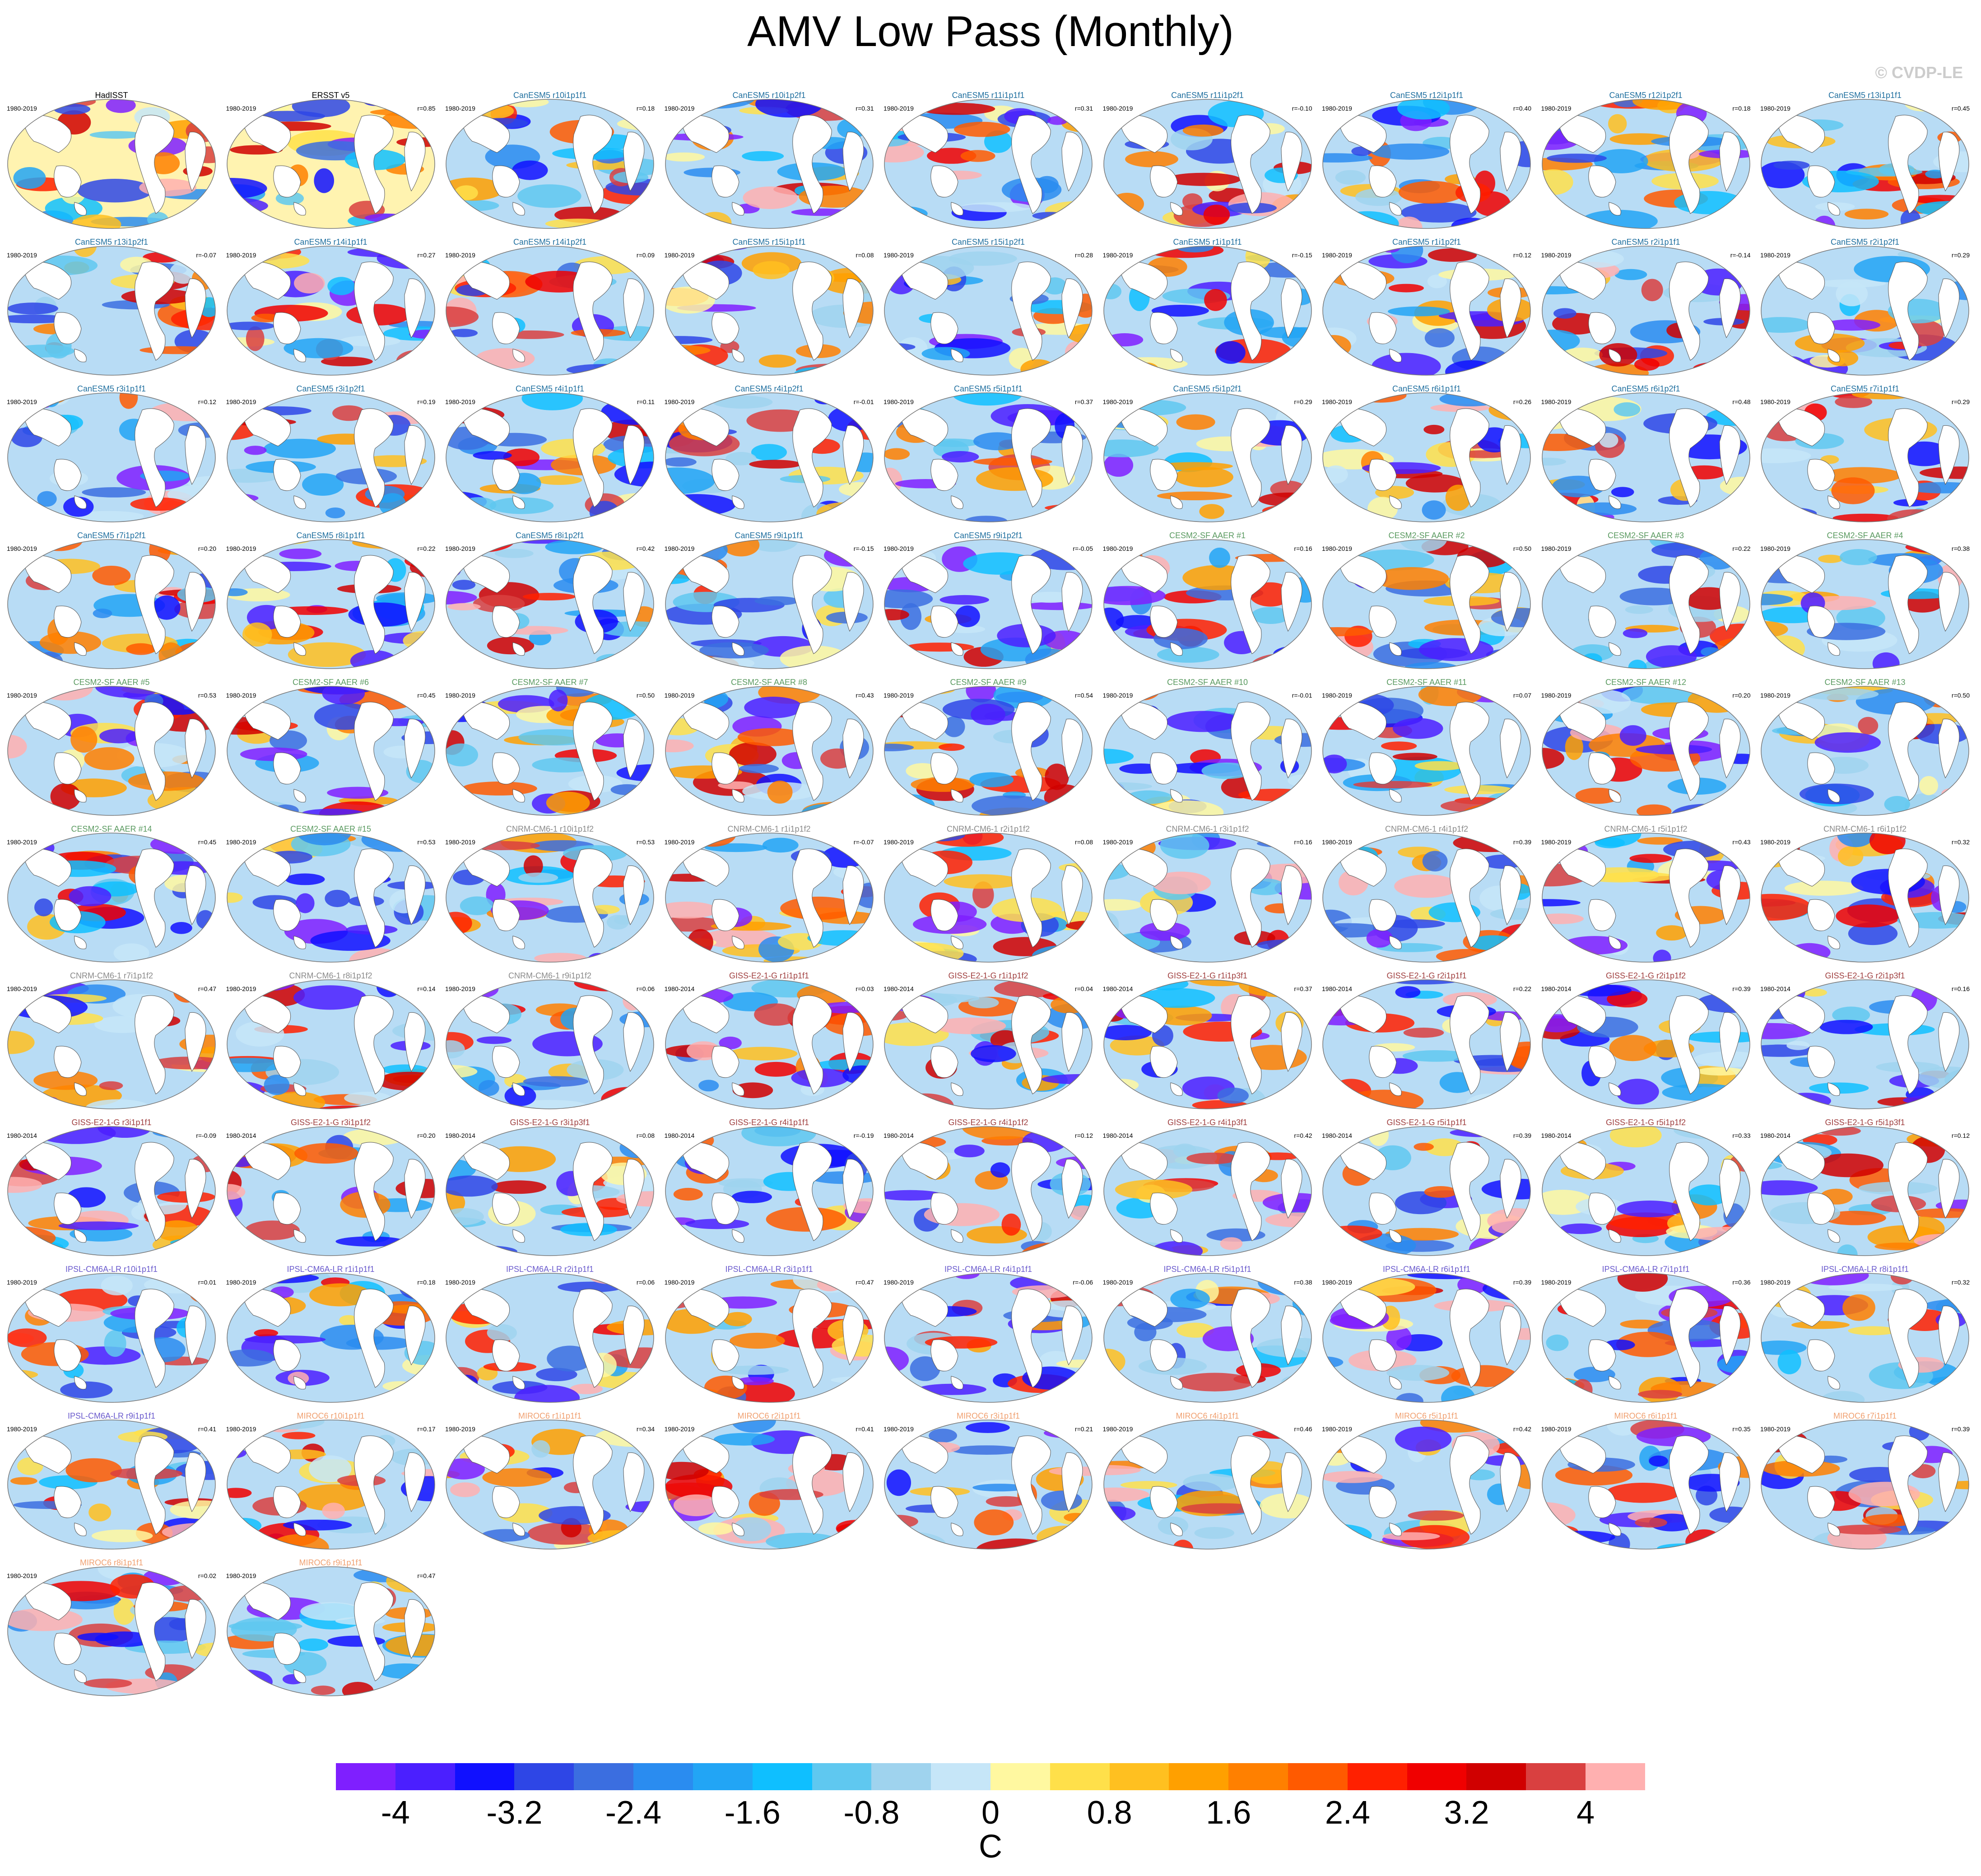 This screenshot has width=1981, height=1876. I want to click on map-panel: CESM2-SF AAER #8 1980-2019 r=0.43, so click(769, 747).